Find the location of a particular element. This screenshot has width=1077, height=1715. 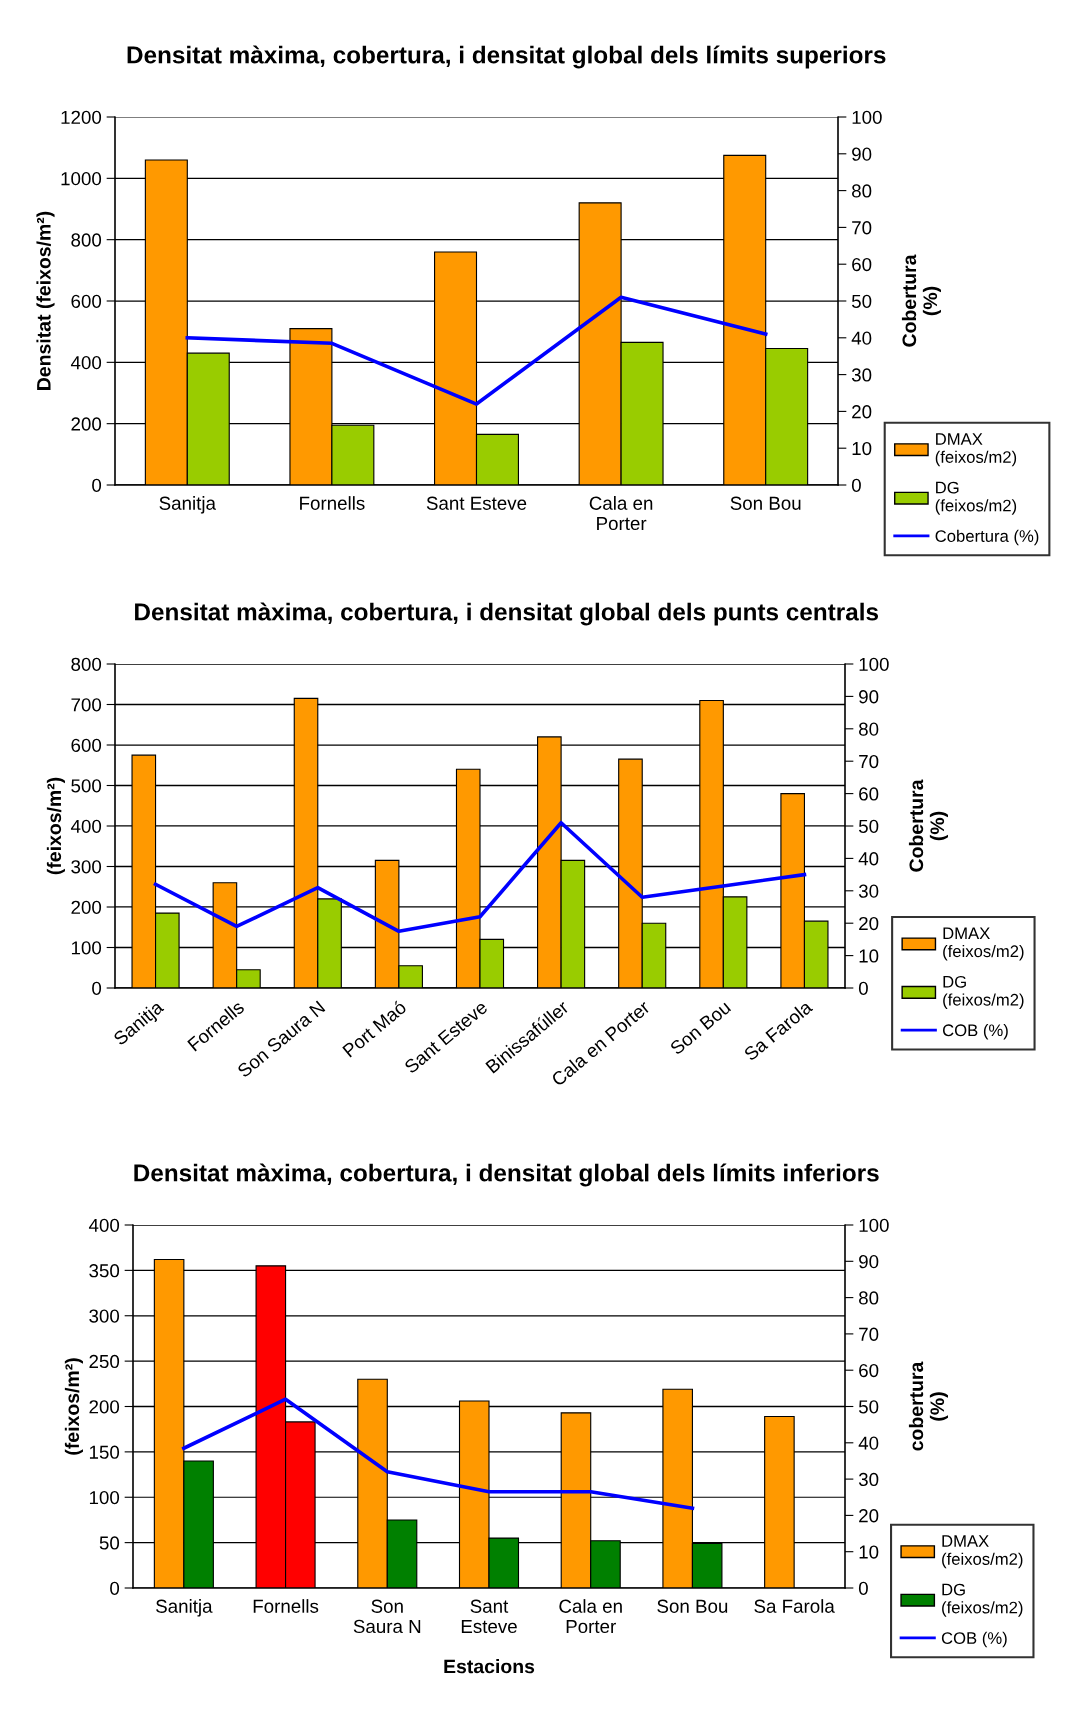

y-tick-label: 1200 is located at coordinates (81, 117).